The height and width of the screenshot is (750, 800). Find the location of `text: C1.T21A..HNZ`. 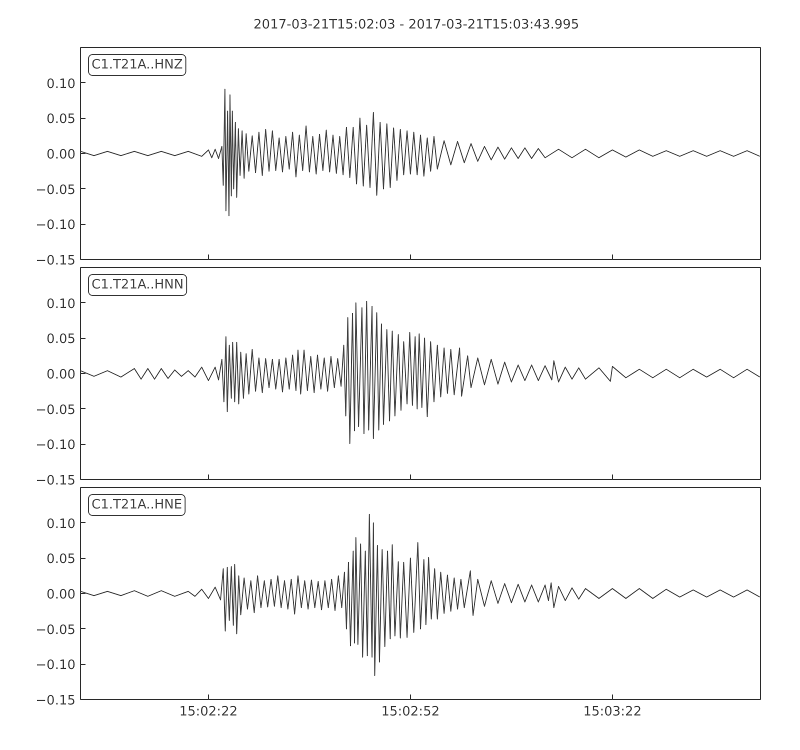

text: C1.T21A..HNZ is located at coordinates (137, 65).